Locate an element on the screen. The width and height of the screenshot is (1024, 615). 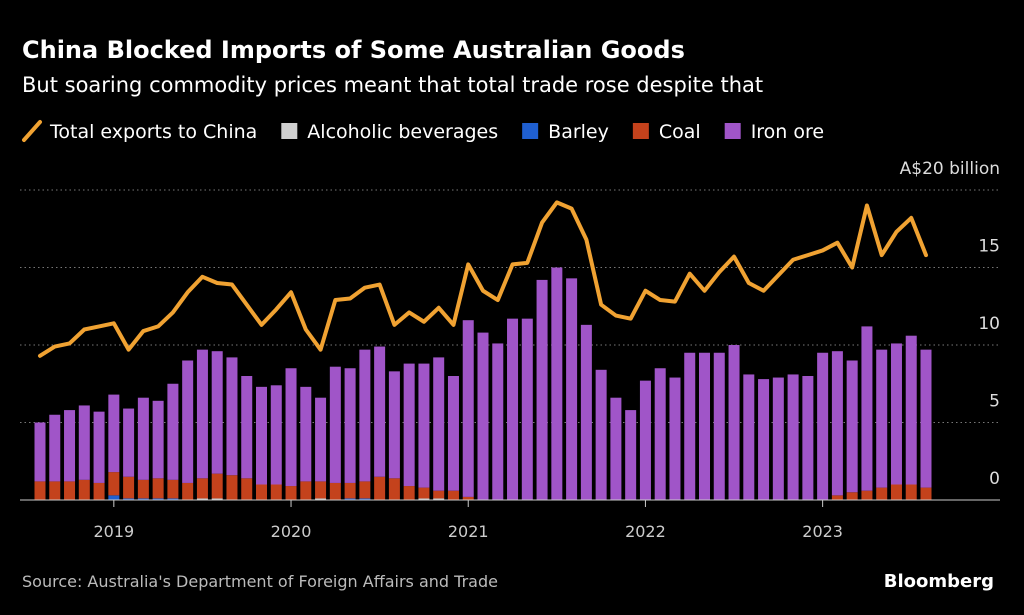
legend-label: Alcoholic beverages is located at coordinates (402, 132).